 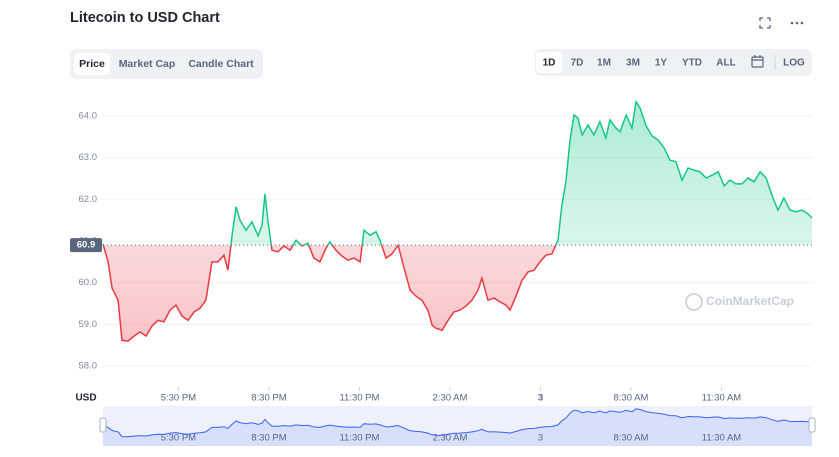 I want to click on navigator-bg, so click(x=457, y=426).